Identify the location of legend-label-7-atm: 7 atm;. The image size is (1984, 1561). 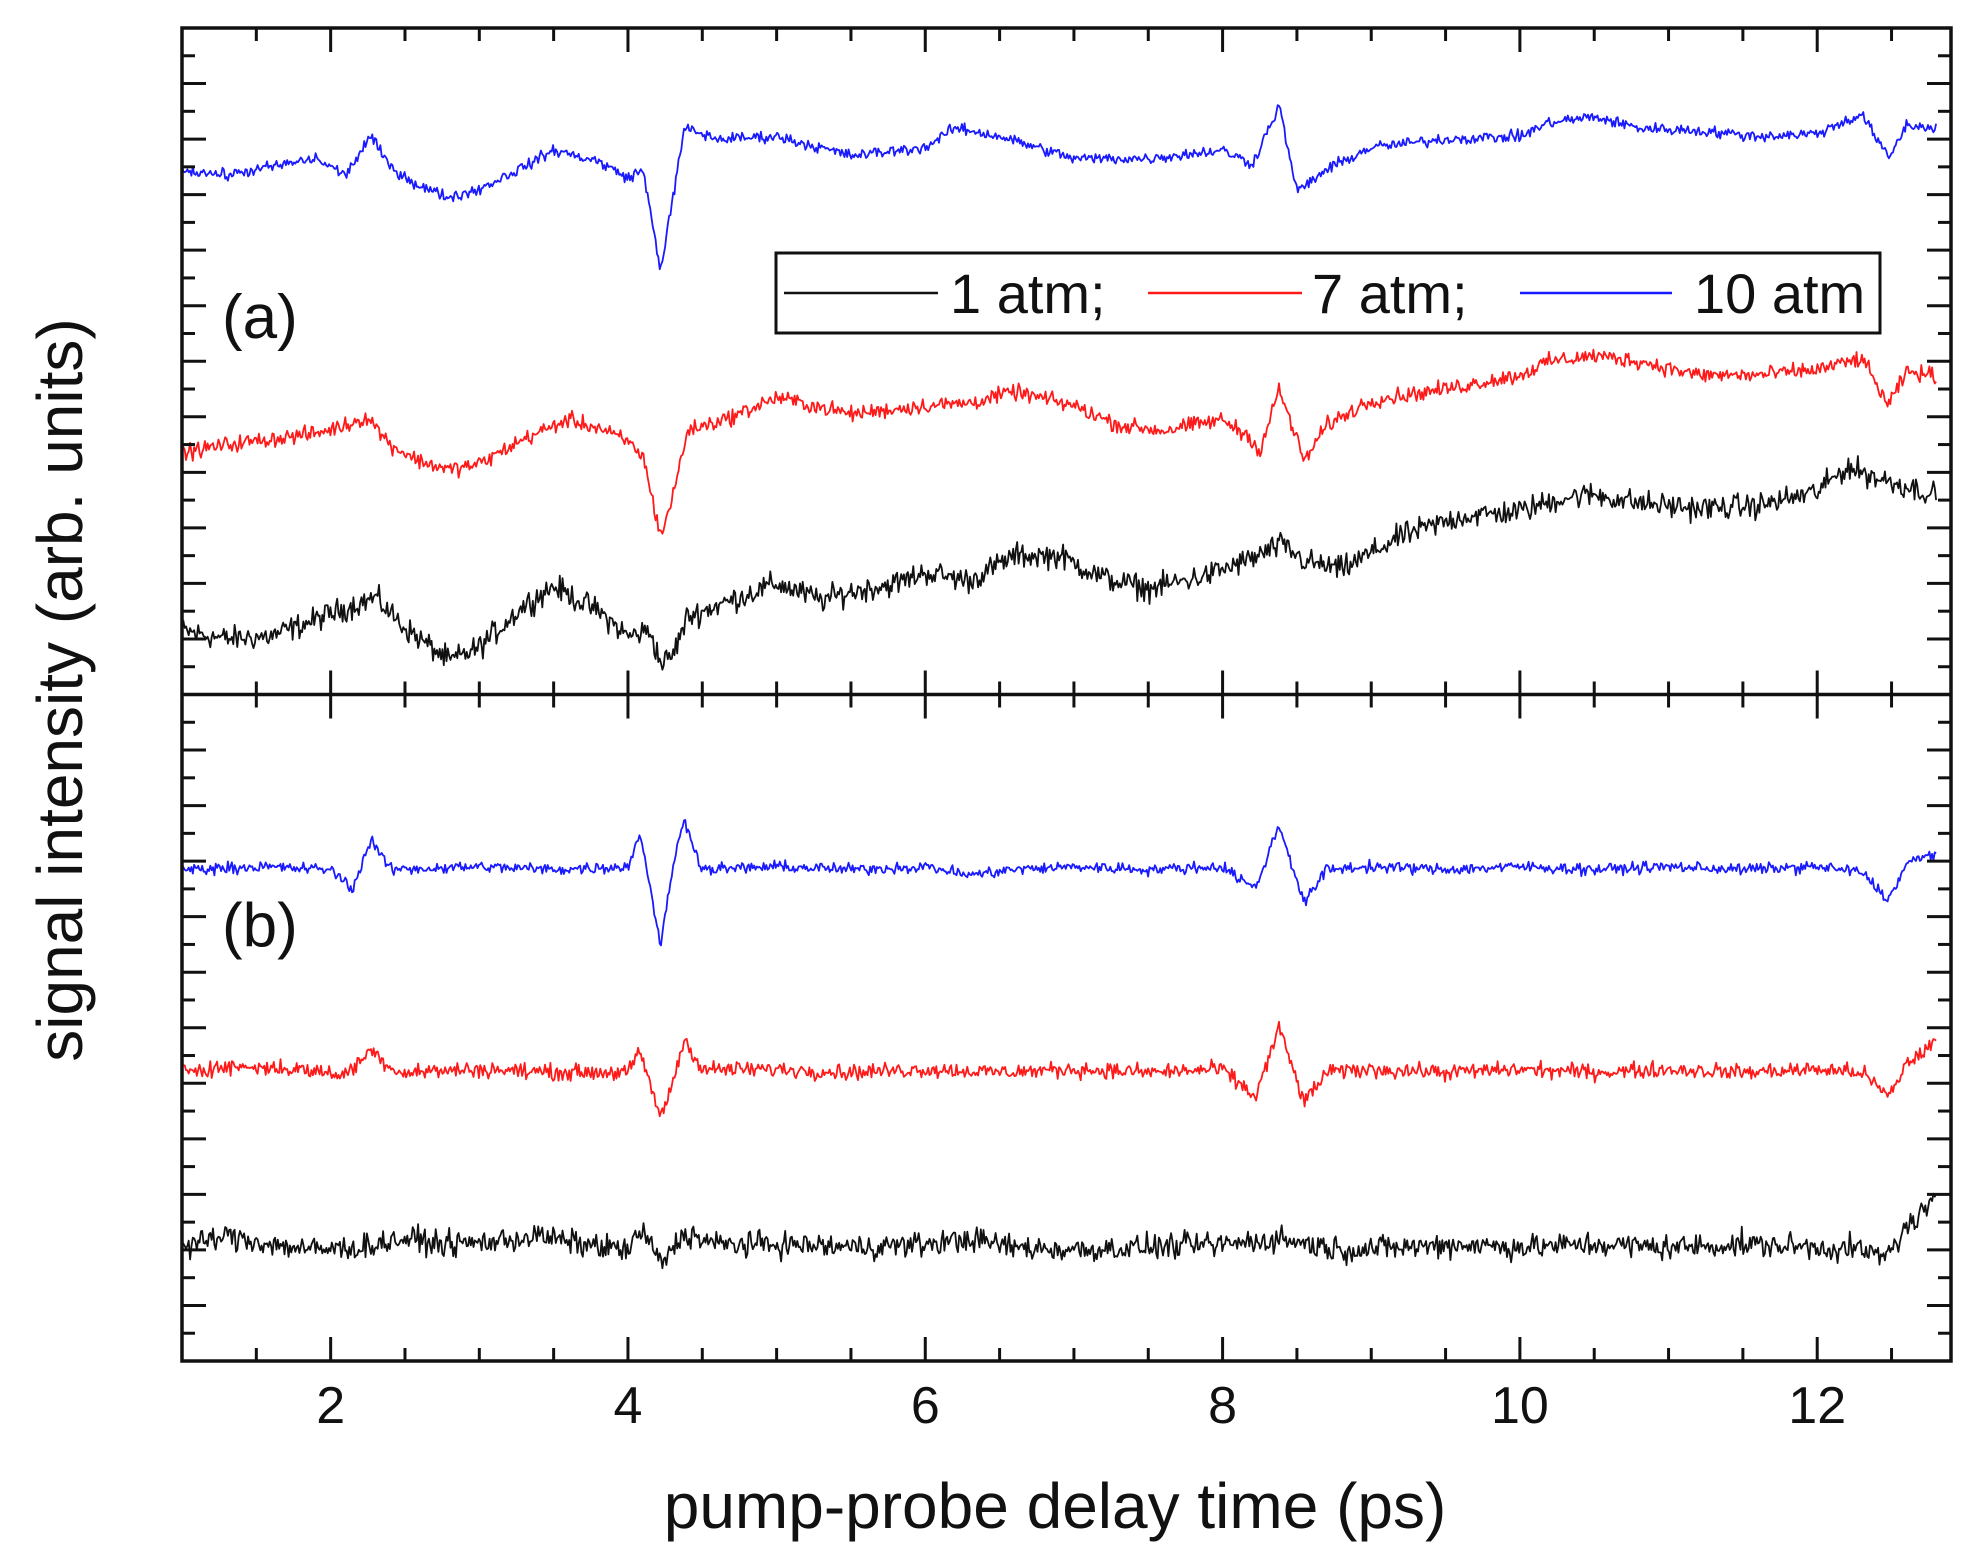
(1390, 293).